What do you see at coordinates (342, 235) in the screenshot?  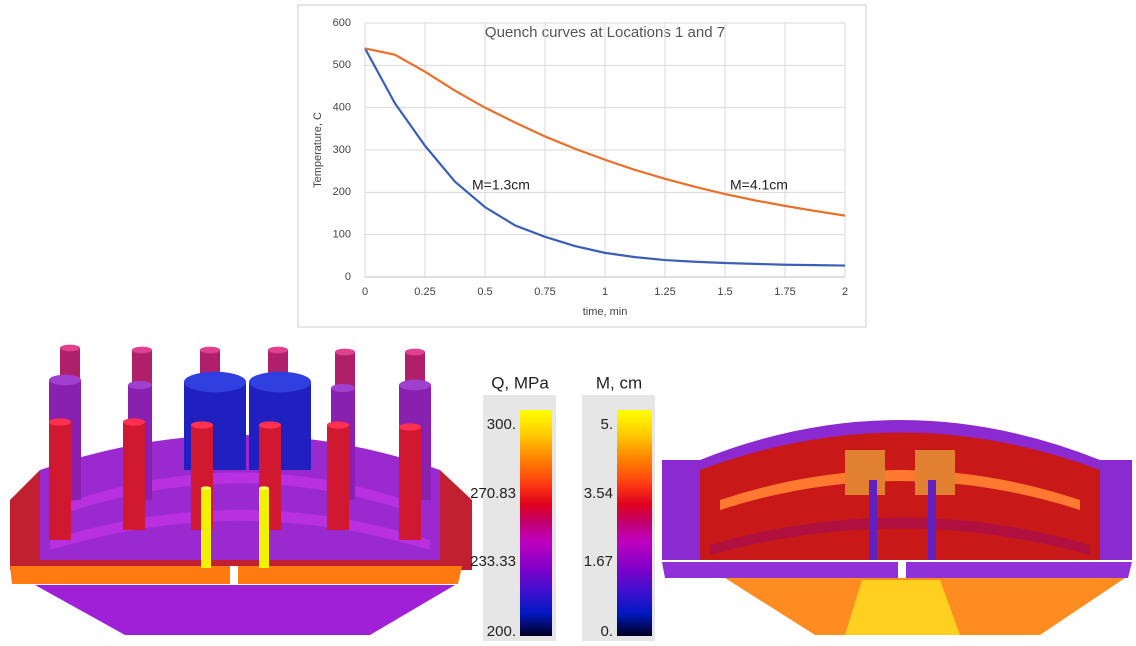 I see `y-tick-label: 100` at bounding box center [342, 235].